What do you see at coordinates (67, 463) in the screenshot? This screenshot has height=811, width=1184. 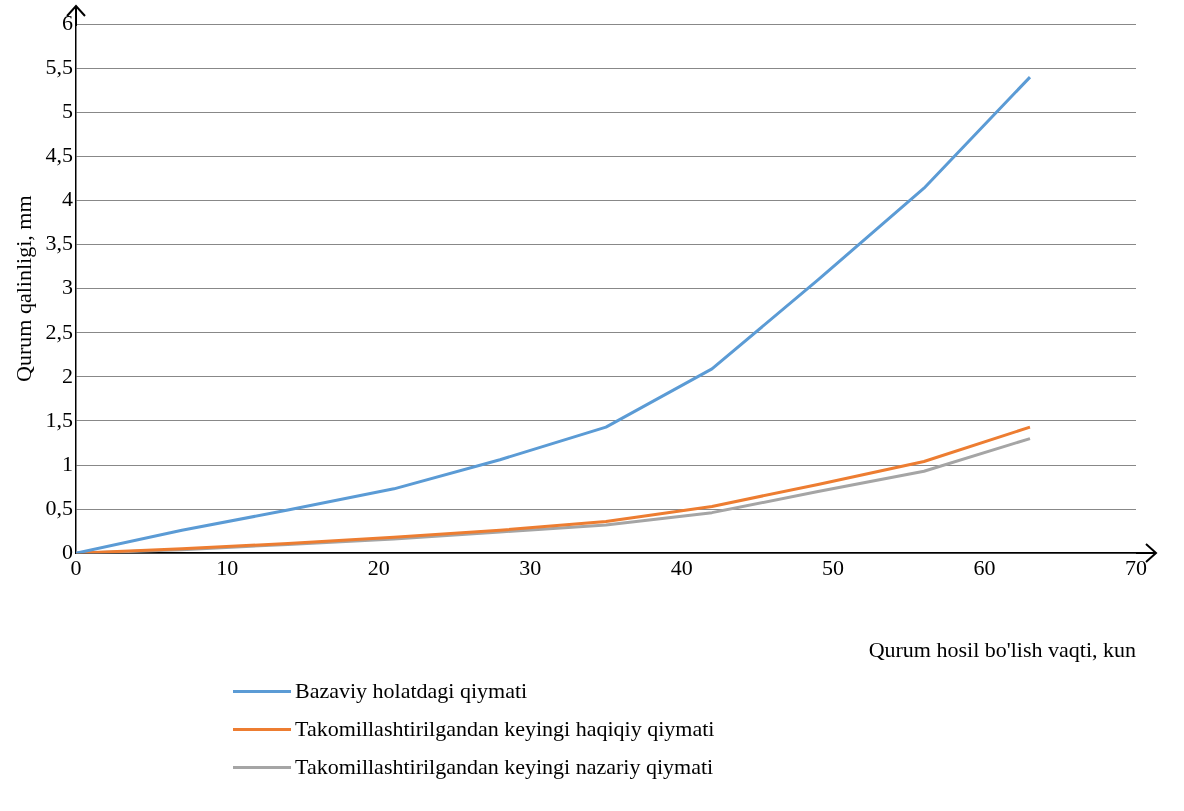 I see `y-tick-label: 1` at bounding box center [67, 463].